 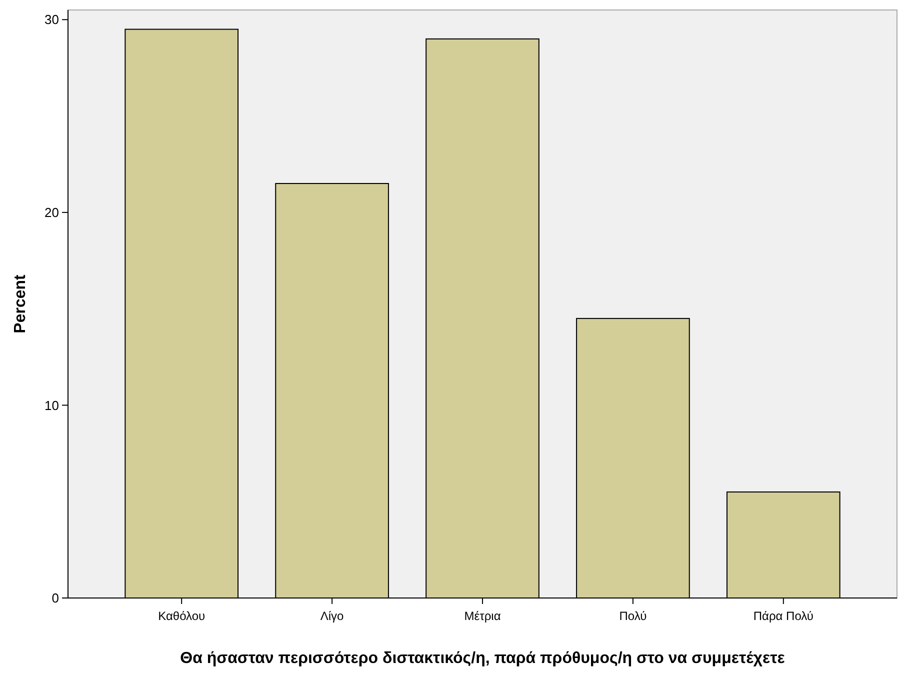 What do you see at coordinates (20, 304) in the screenshot?
I see `y-axis-title: Percent` at bounding box center [20, 304].